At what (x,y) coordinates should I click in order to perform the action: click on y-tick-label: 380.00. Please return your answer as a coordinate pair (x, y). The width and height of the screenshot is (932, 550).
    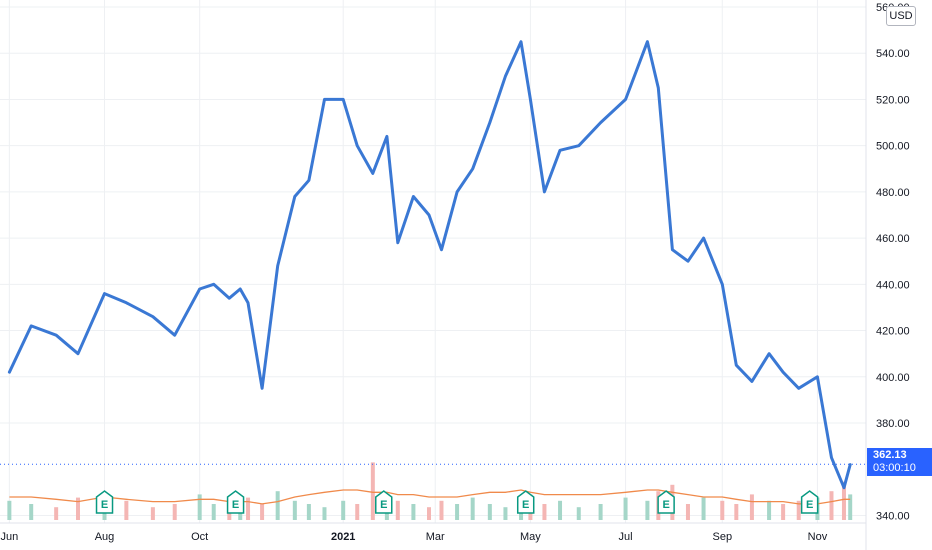
    Looking at the image, I should click on (893, 424).